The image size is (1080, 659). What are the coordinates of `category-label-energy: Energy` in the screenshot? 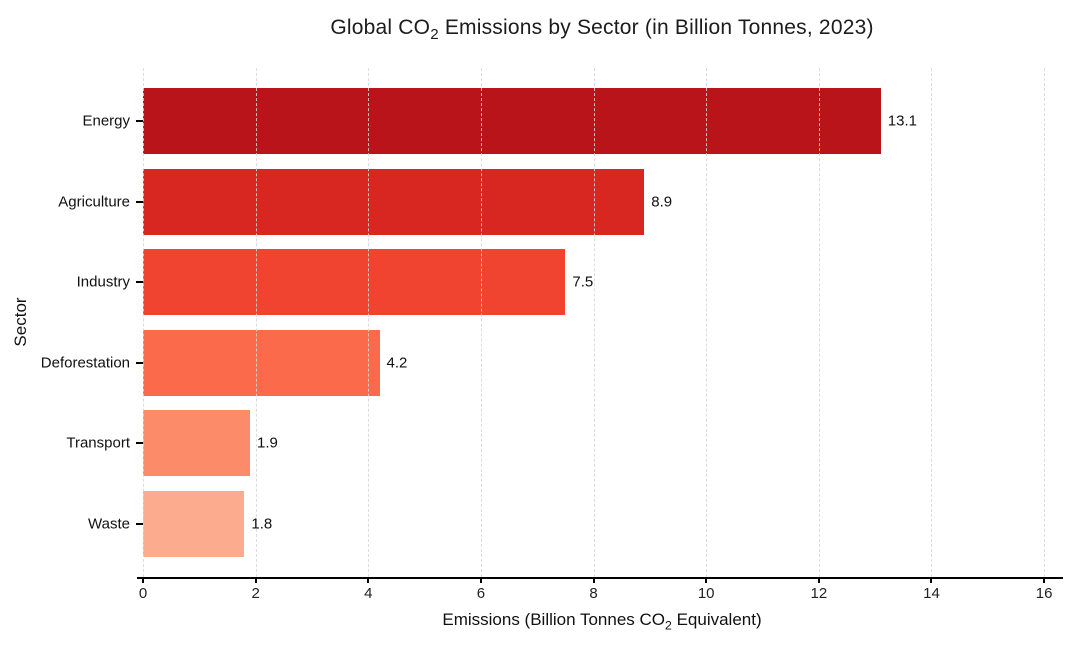 It's located at (106, 121).